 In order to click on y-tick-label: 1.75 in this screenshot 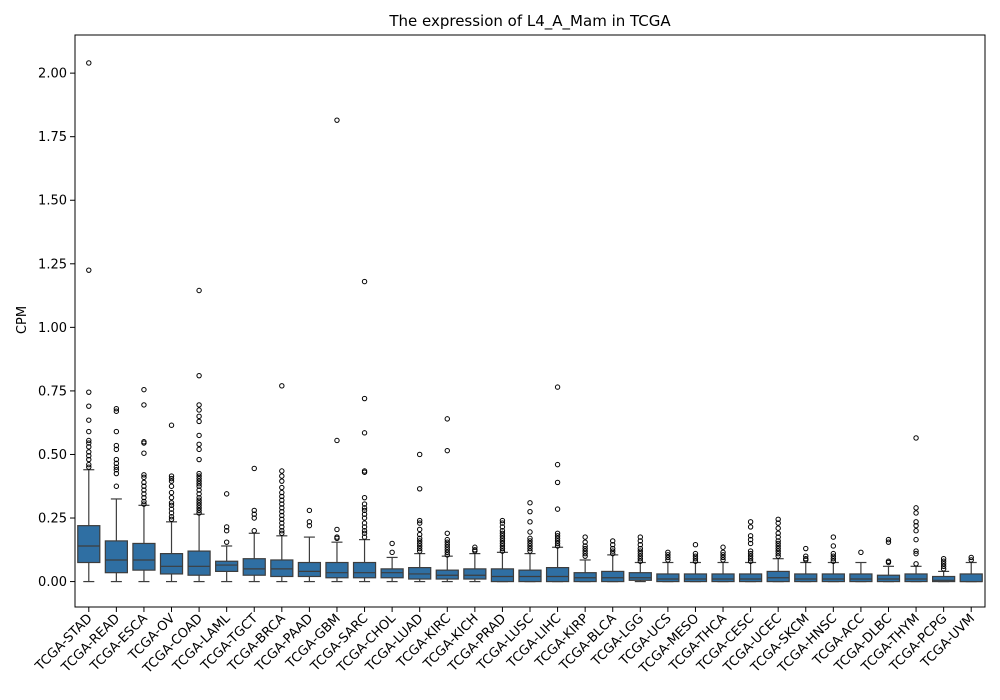, I will do `click(52, 137)`.